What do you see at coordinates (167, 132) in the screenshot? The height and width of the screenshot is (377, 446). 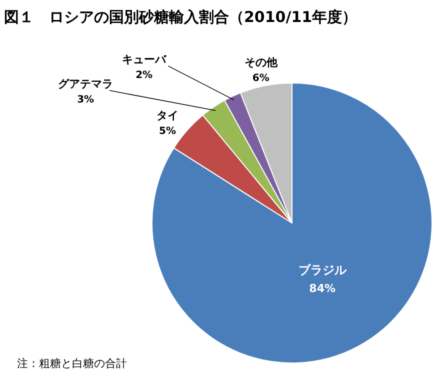 I see `data-label: 5%` at bounding box center [167, 132].